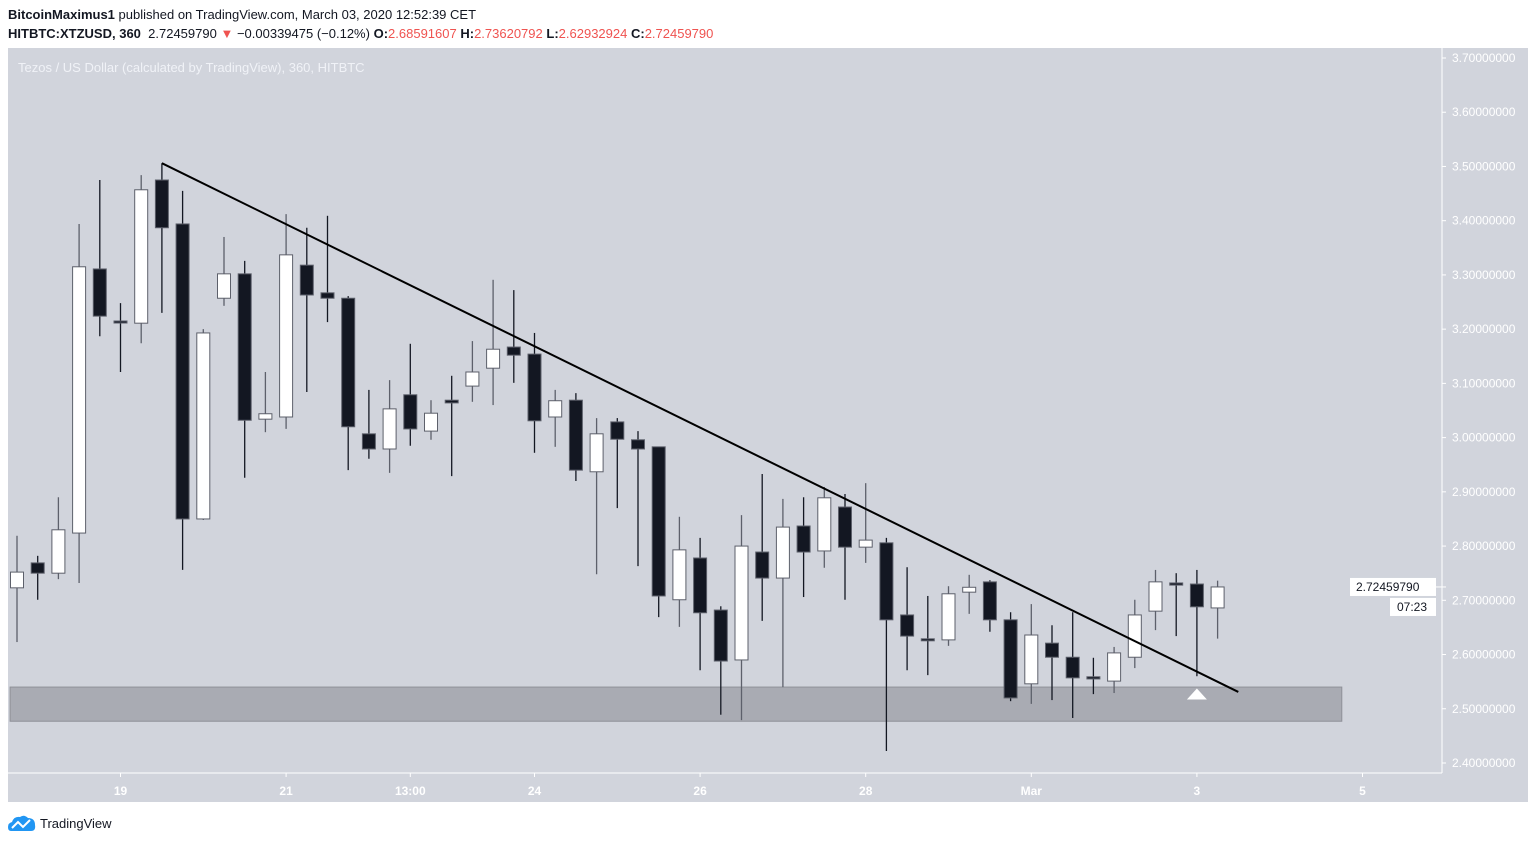 Image resolution: width=1537 pixels, height=844 pixels. I want to click on y-tick-label: 2.70000000, so click(1484, 600).